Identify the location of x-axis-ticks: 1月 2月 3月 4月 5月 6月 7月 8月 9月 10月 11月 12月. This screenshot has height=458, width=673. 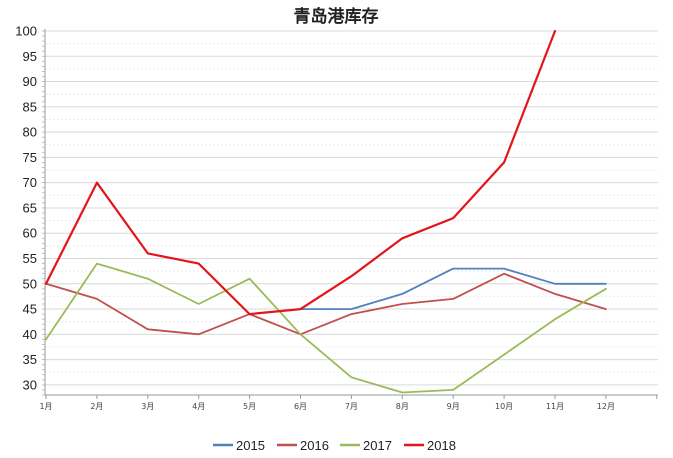
(327, 406).